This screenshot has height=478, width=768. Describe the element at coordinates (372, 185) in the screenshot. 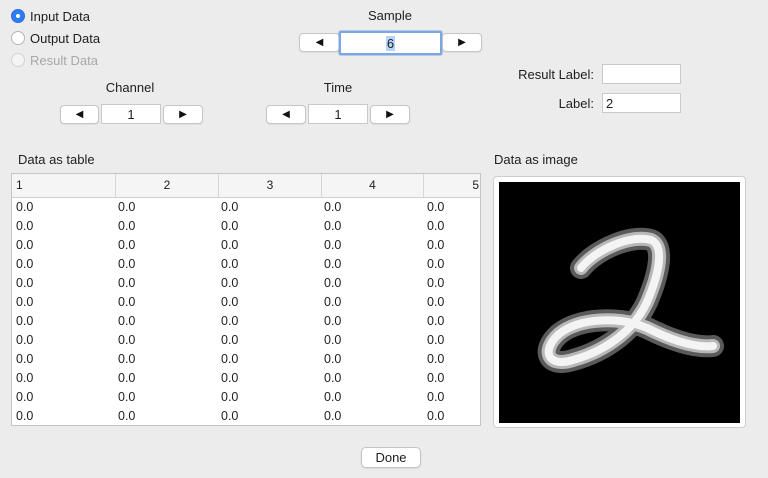

I see `column-header: 4` at that location.